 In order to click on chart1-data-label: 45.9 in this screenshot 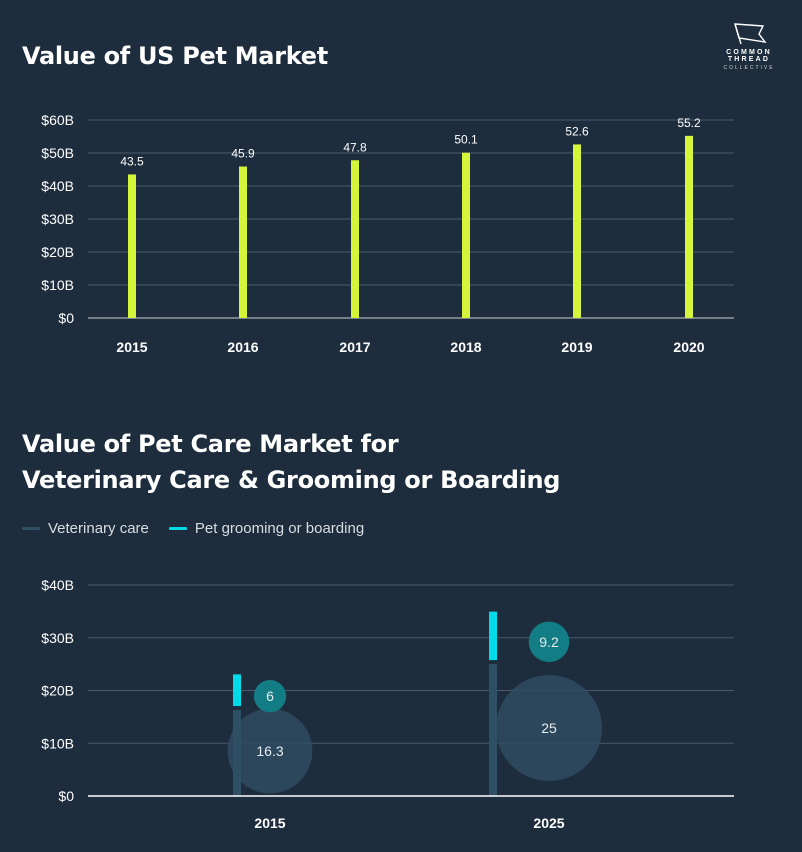, I will do `click(243, 154)`.